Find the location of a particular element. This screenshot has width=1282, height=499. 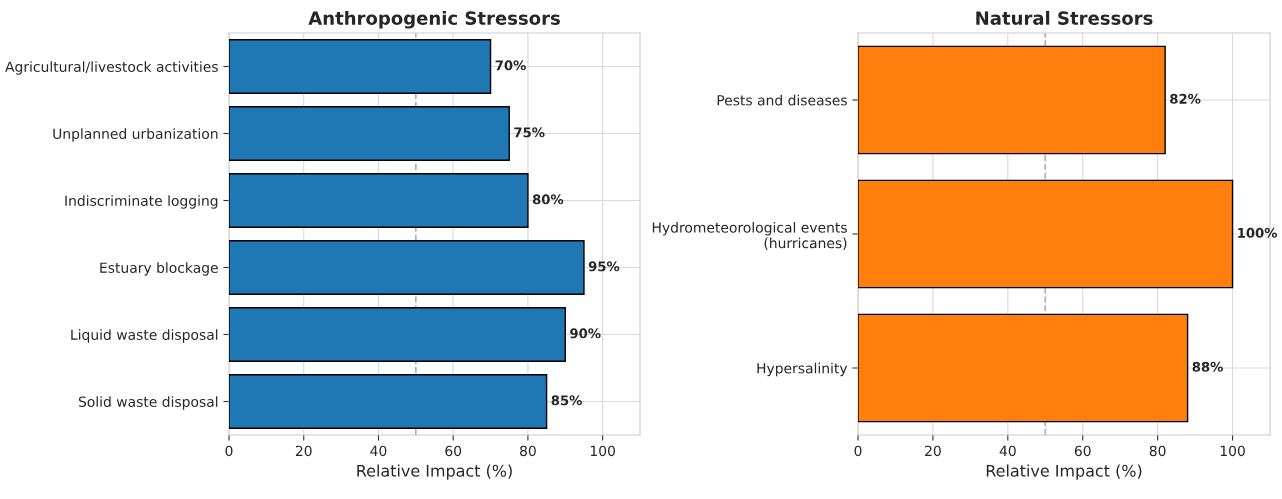

y-tick-label: Liquid waste disposal is located at coordinates (144, 336).